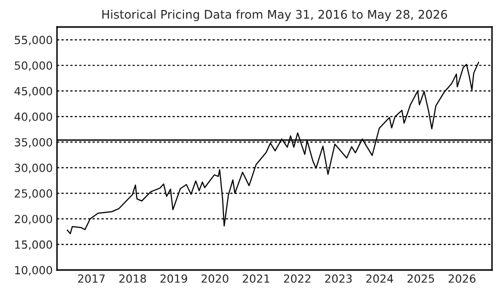  What do you see at coordinates (132, 278) in the screenshot?
I see `x-tick-label: 2018` at bounding box center [132, 278].